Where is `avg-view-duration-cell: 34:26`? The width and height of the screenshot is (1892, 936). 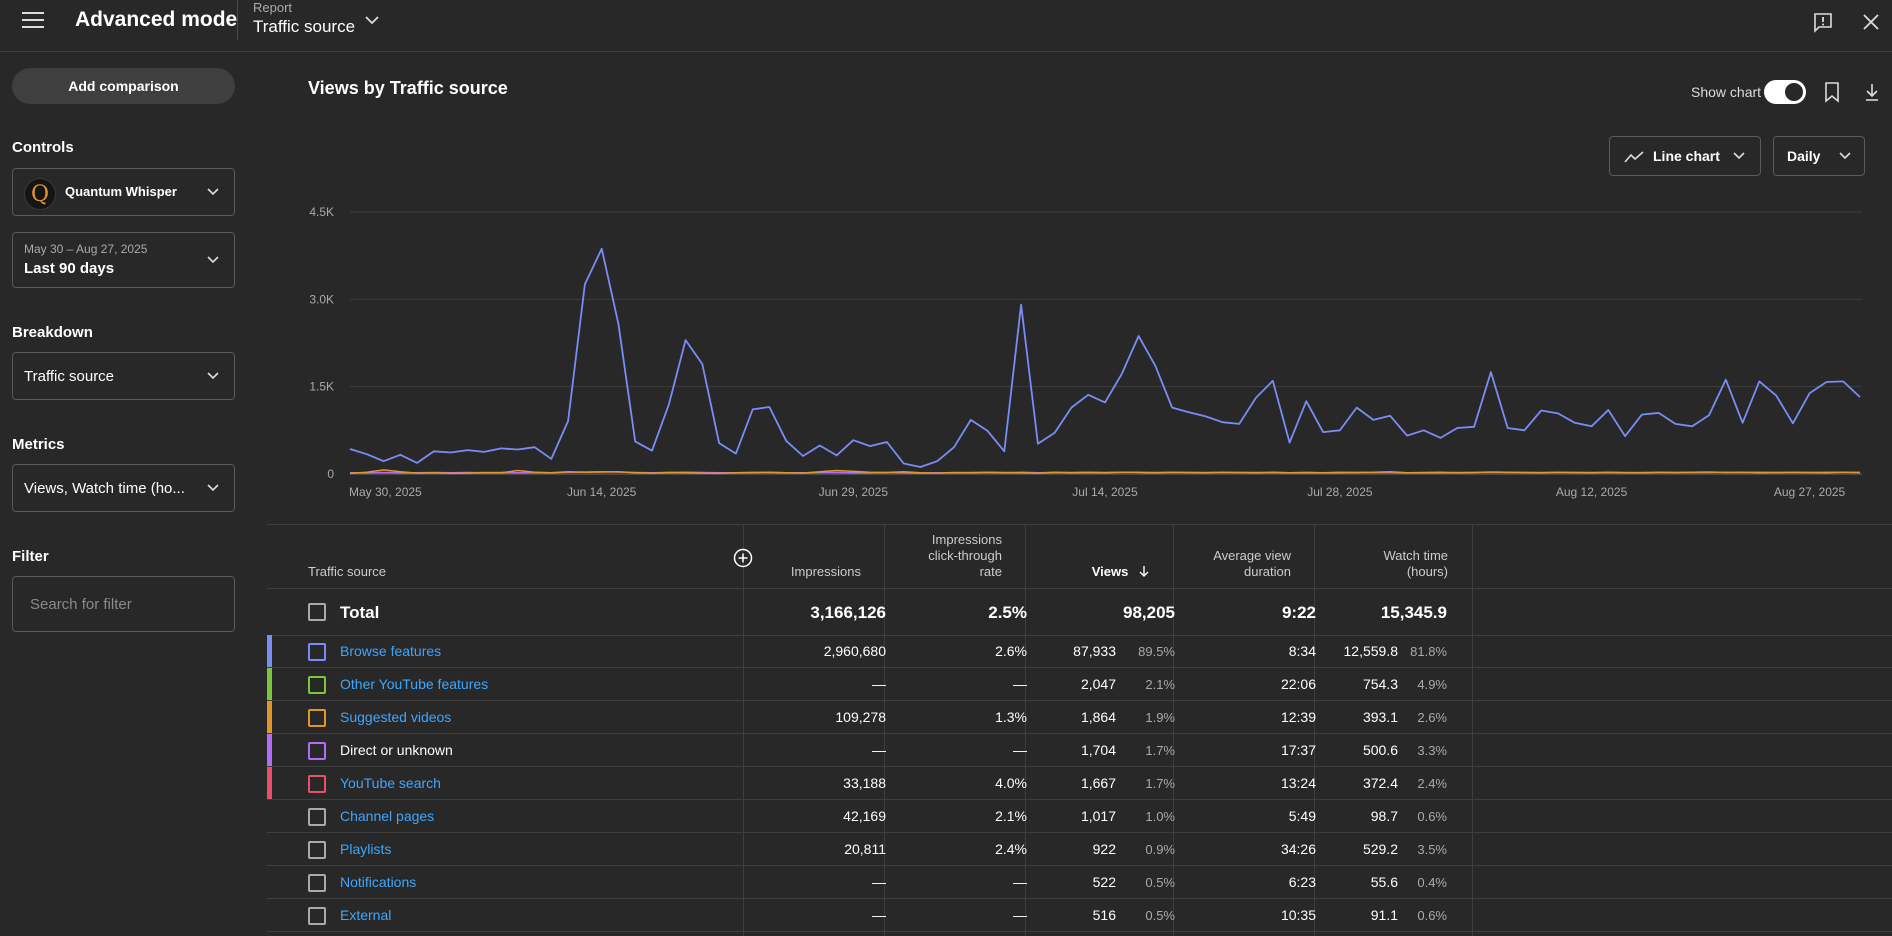 avg-view-duration-cell: 34:26 is located at coordinates (1298, 849).